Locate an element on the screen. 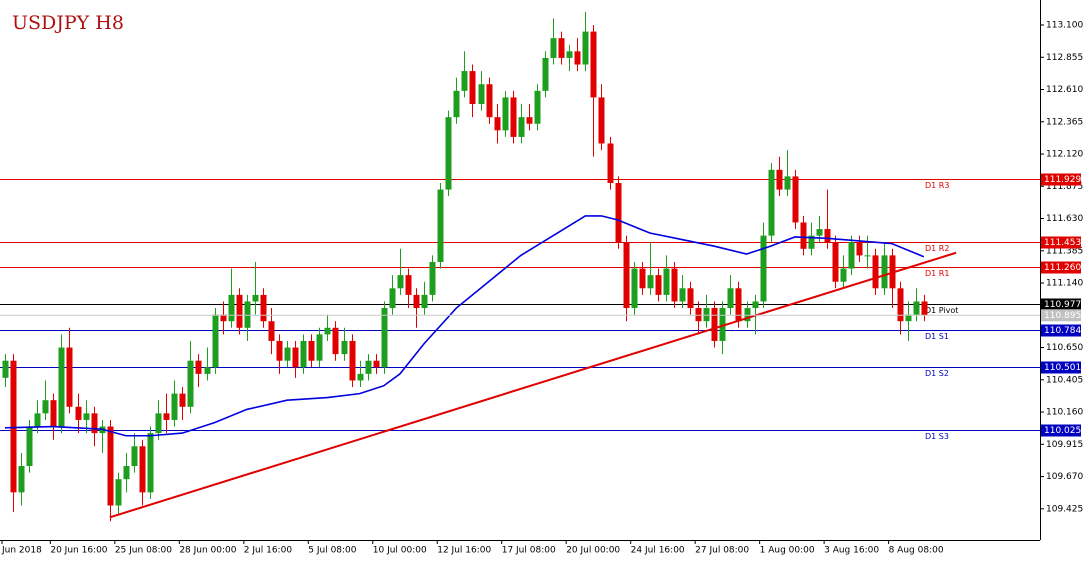  x-tick-label: 27 Jul 08:00 is located at coordinates (722, 551).